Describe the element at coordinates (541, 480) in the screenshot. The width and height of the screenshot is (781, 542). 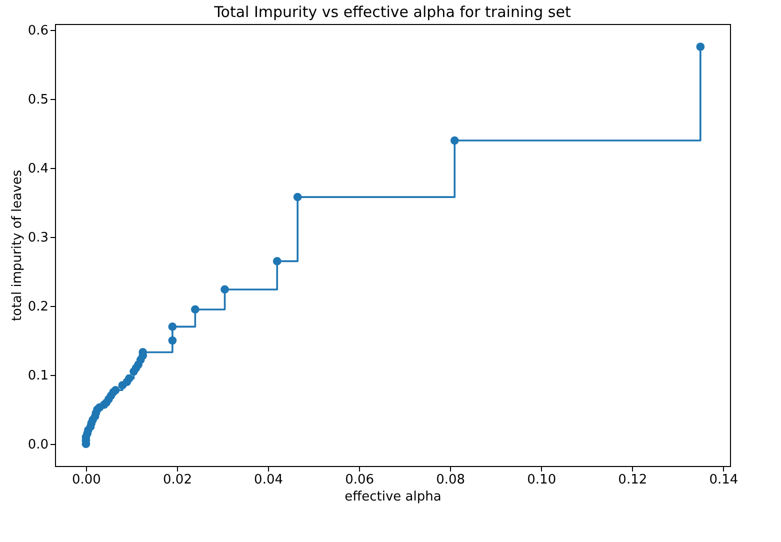
I see `x-tick-label: 0.10` at that location.